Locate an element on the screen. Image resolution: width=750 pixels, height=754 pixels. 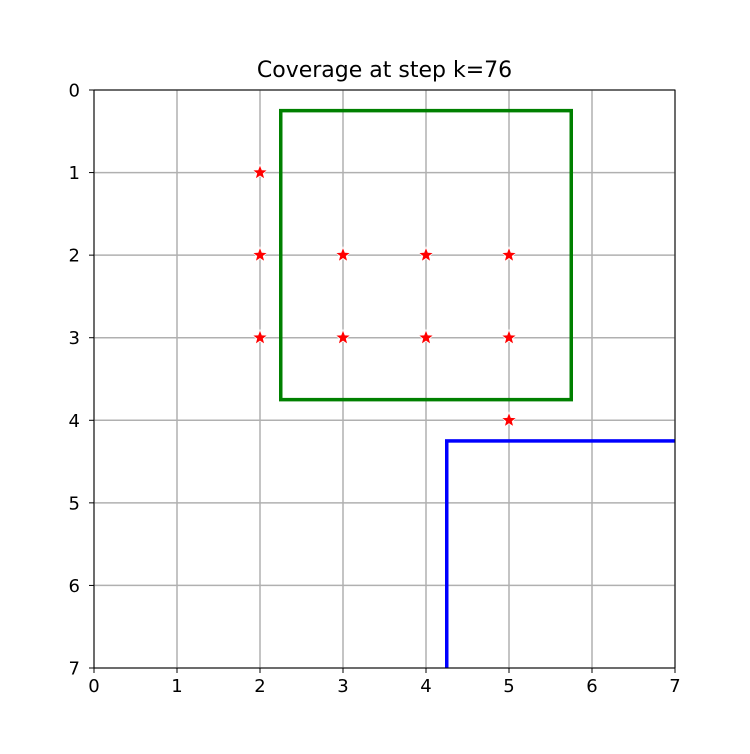
x-tick-label: 0 is located at coordinates (93, 686).